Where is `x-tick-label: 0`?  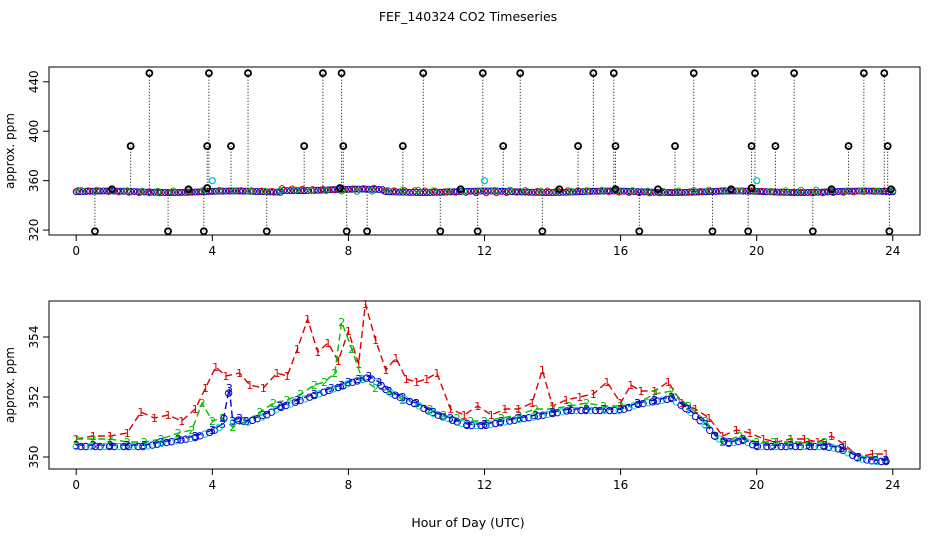
x-tick-label: 0 is located at coordinates (76, 485).